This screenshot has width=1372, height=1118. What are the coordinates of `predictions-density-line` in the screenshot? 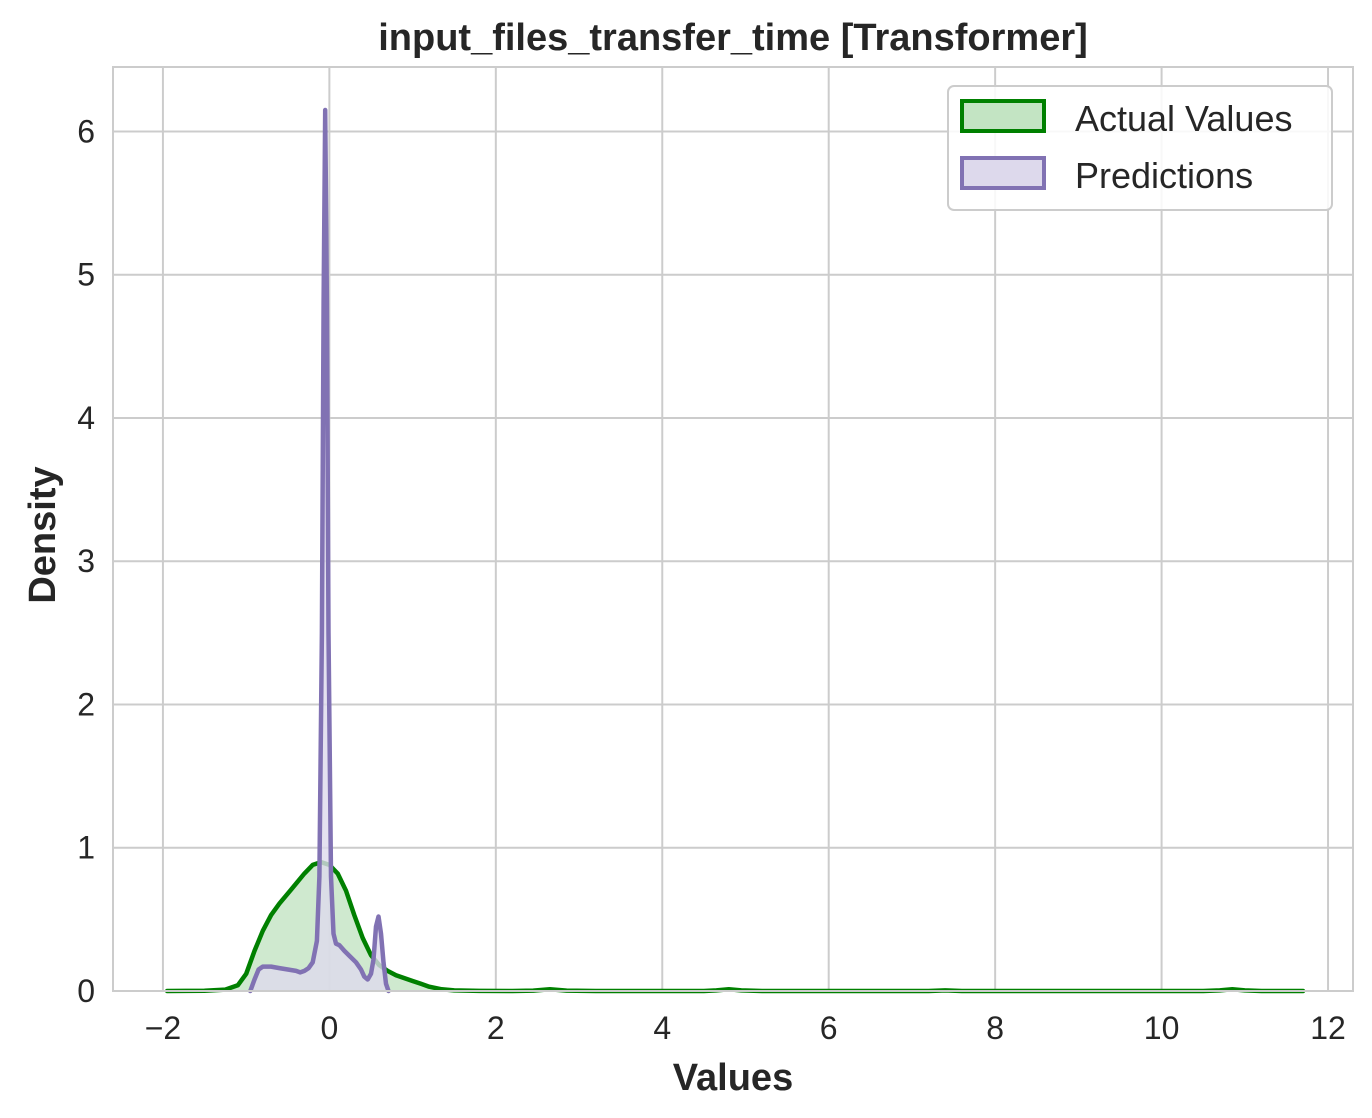 It's located at (319, 550).